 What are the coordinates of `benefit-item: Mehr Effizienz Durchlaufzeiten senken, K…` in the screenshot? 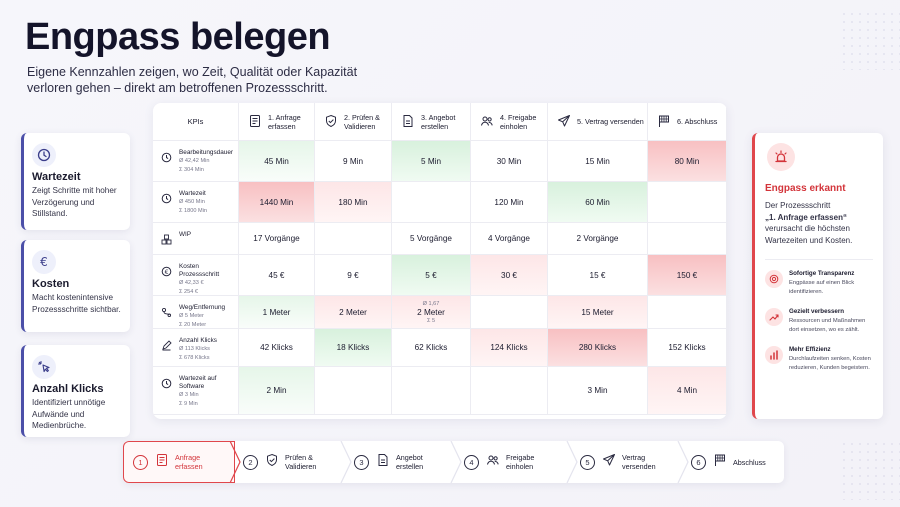 It's located at (819, 359).